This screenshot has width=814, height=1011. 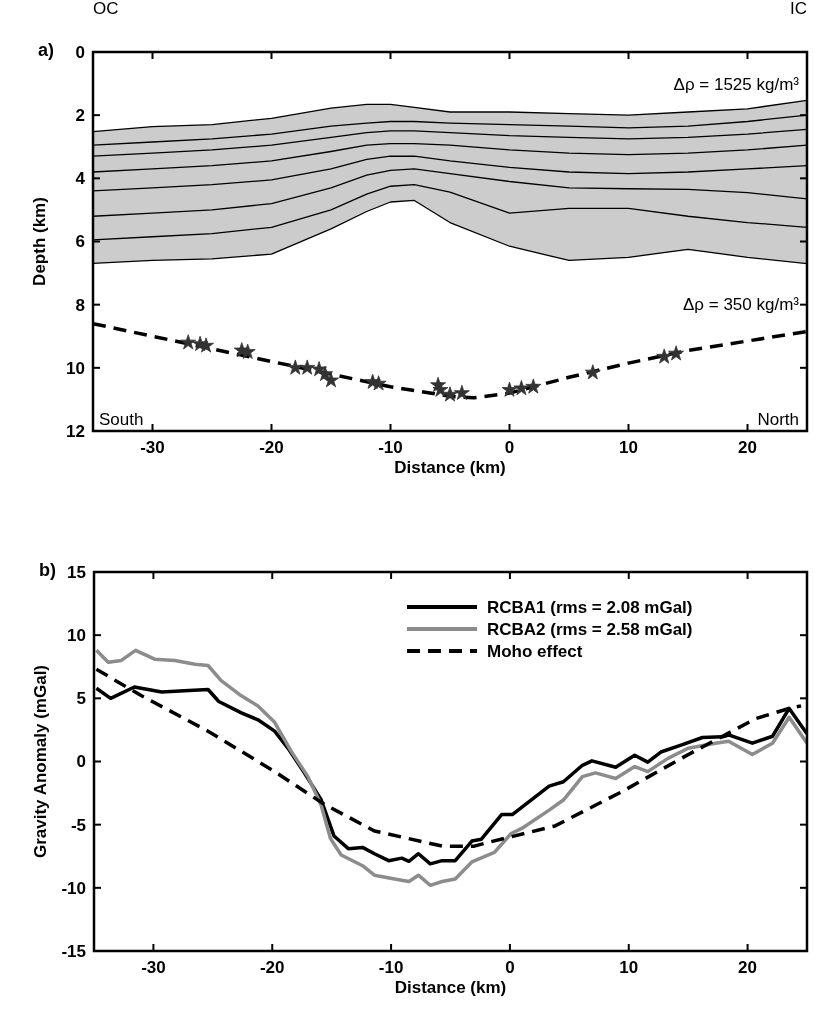 What do you see at coordinates (798, 9) in the screenshot?
I see `text: IC` at bounding box center [798, 9].